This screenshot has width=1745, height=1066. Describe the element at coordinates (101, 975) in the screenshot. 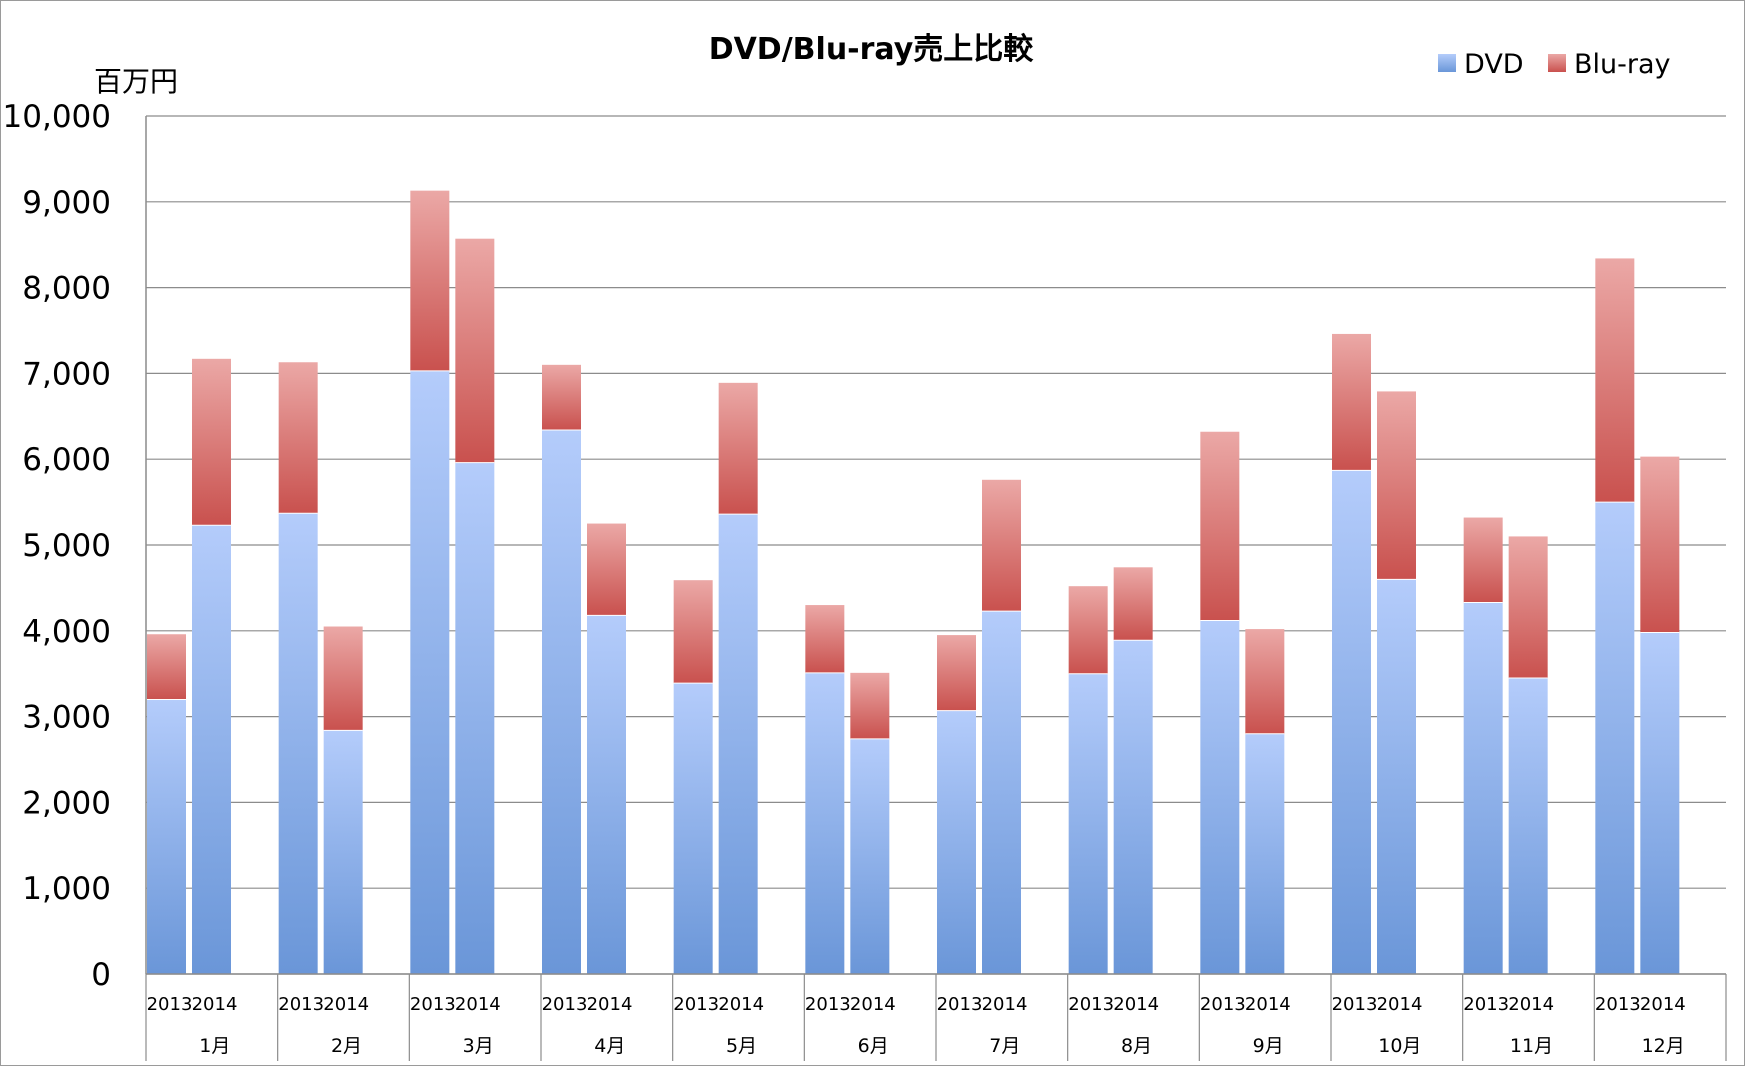

I see `y-tick-label: 0` at that location.